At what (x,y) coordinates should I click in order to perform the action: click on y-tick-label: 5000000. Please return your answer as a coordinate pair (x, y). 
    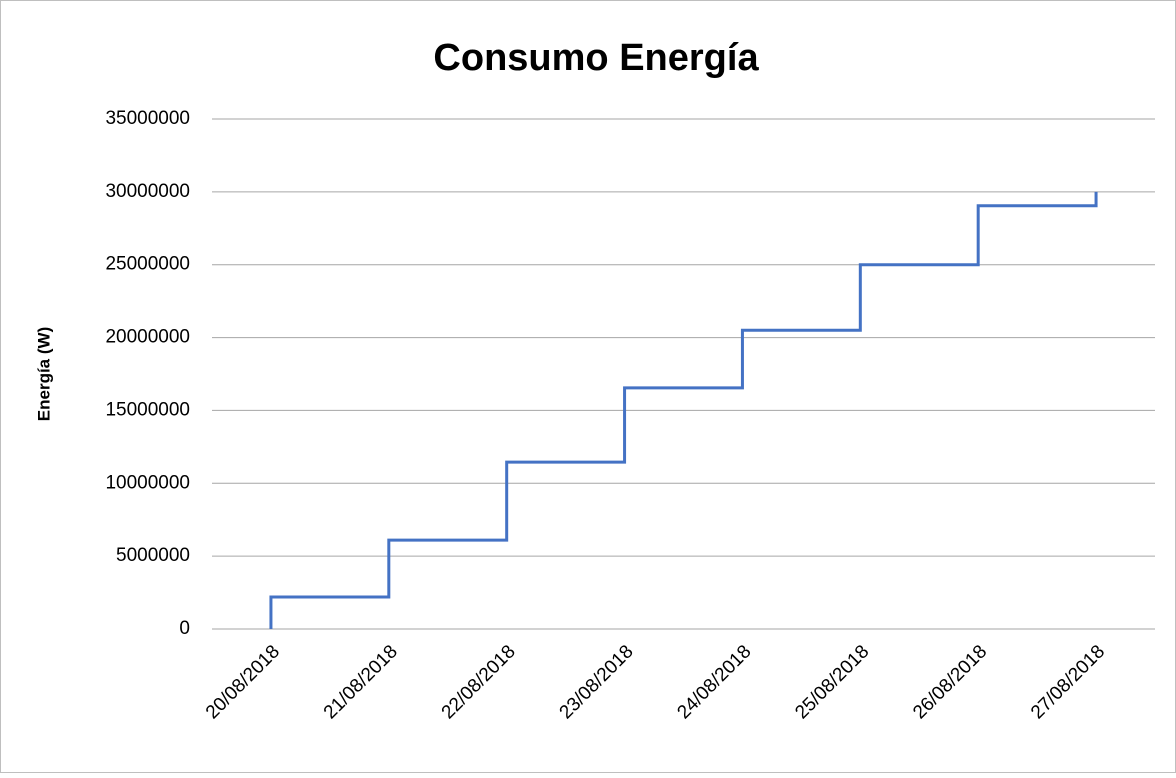
    Looking at the image, I should click on (153, 555).